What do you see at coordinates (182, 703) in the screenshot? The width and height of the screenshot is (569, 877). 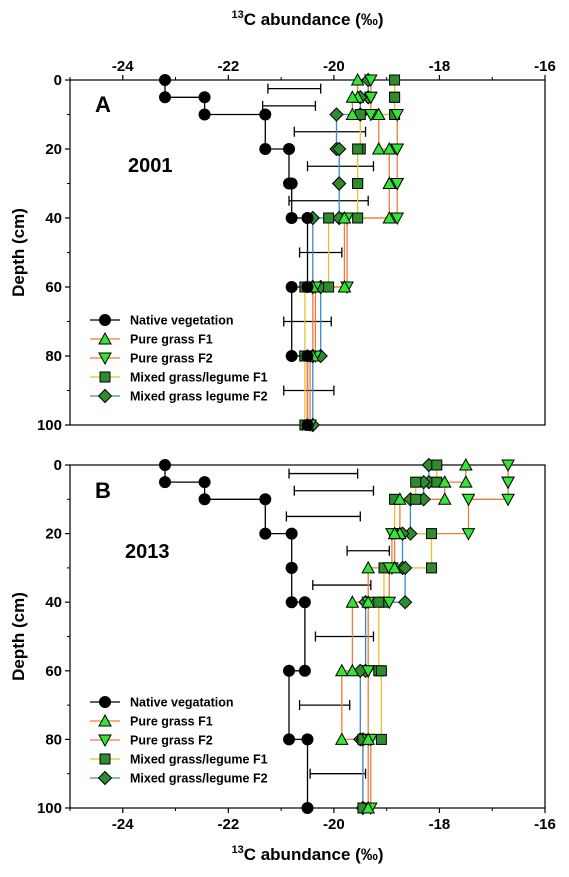 I see `legend-label: Native vegatation` at bounding box center [182, 703].